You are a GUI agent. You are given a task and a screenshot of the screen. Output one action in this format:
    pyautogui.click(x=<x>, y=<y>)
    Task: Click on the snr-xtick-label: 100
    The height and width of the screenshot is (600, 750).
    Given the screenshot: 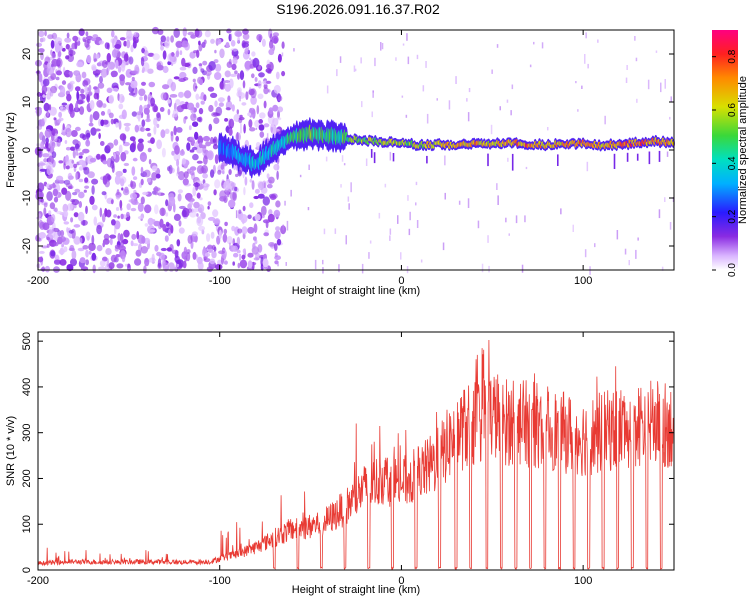 What is the action you would take?
    pyautogui.click(x=583, y=581)
    